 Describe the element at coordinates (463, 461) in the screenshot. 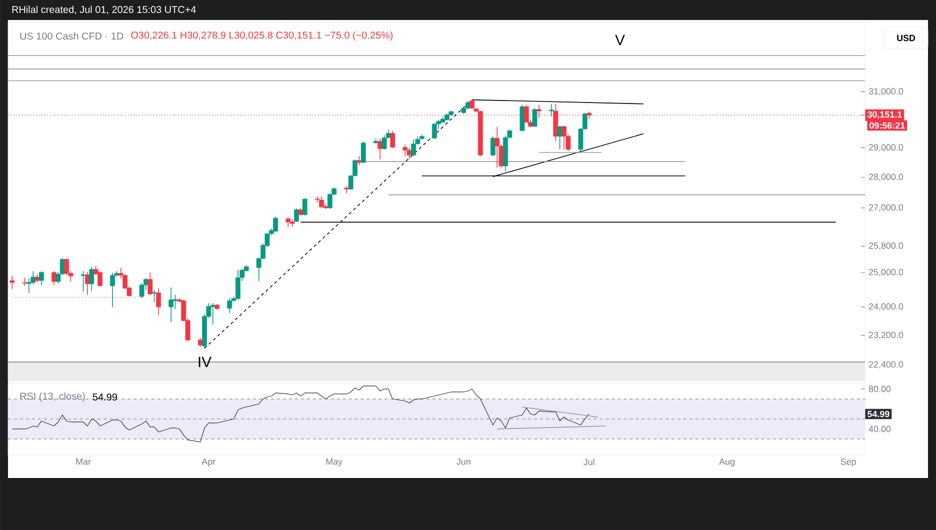

I see `x-tick-label: Jun` at that location.